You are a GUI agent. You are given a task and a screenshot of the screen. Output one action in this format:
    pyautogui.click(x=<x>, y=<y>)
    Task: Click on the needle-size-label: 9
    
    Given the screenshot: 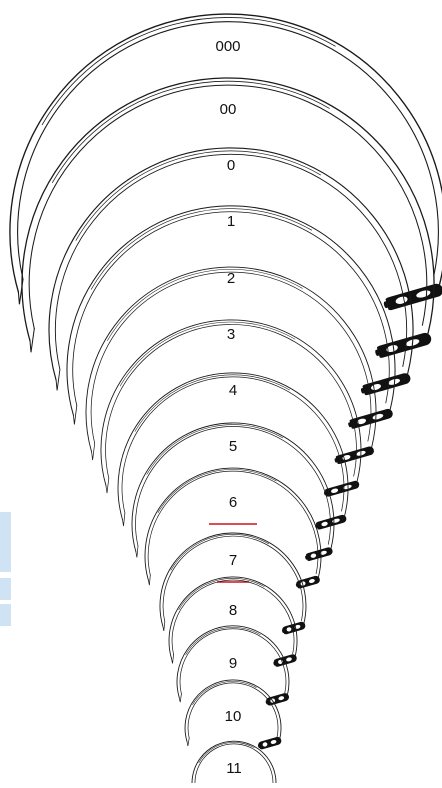 What is the action you would take?
    pyautogui.click(x=233, y=663)
    